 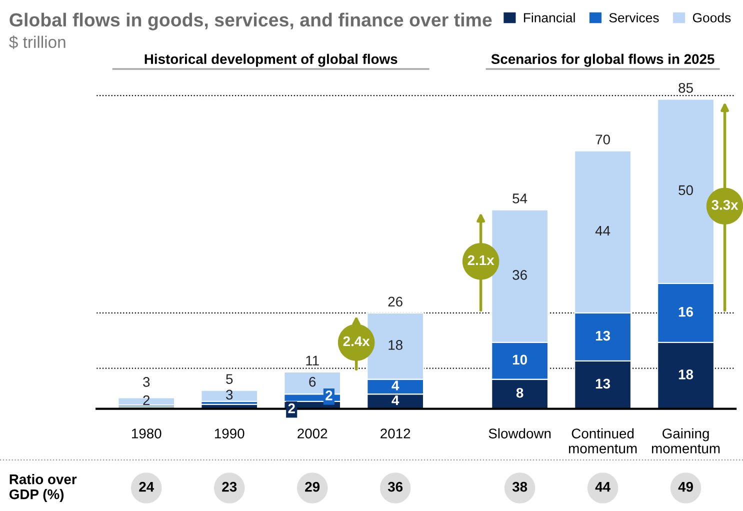 I want to click on text: Historical development of global flows, so click(x=271, y=60).